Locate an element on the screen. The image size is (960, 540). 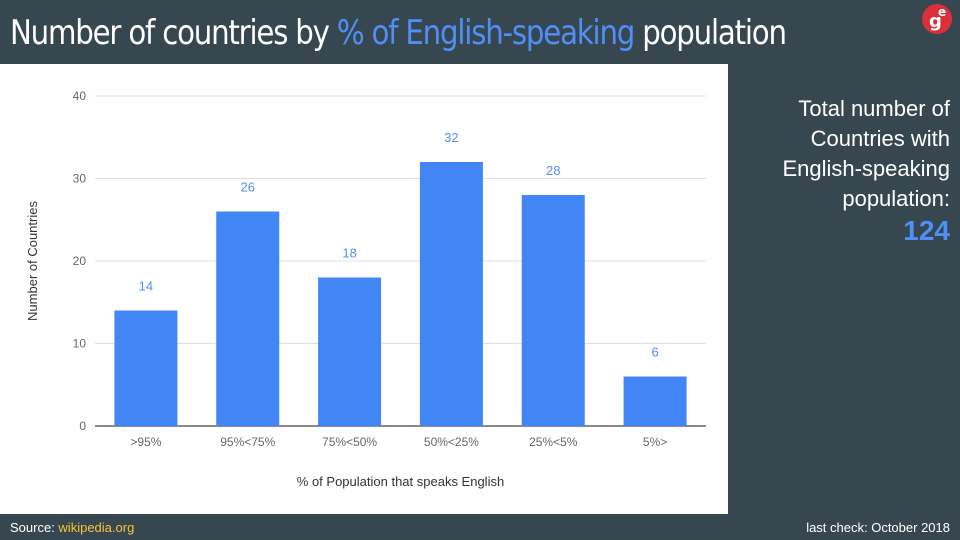
data-label: 26 is located at coordinates (248, 187).